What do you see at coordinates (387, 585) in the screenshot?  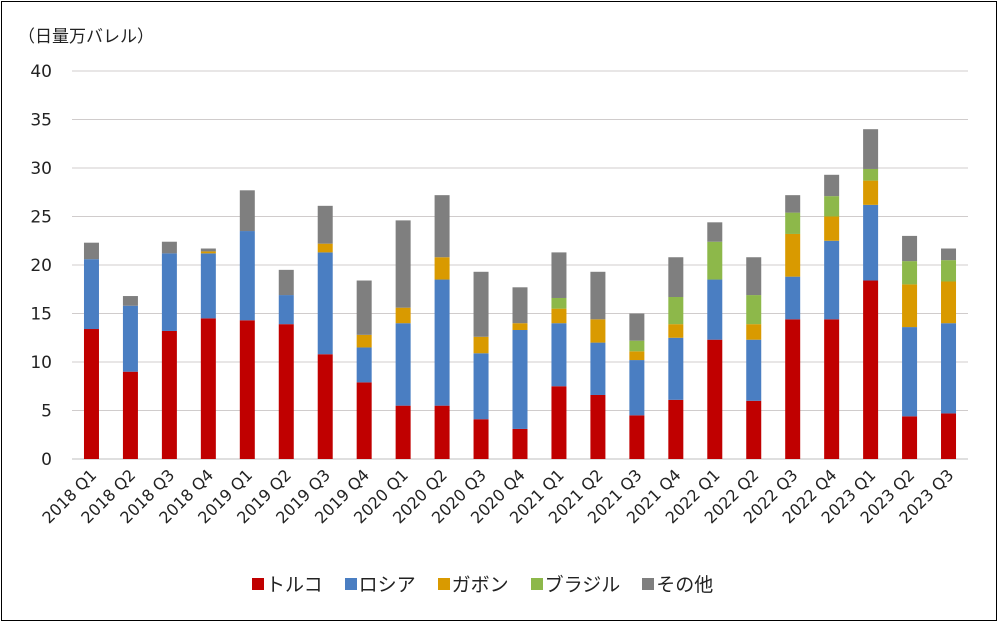 I see `legend-label: ロシア` at bounding box center [387, 585].